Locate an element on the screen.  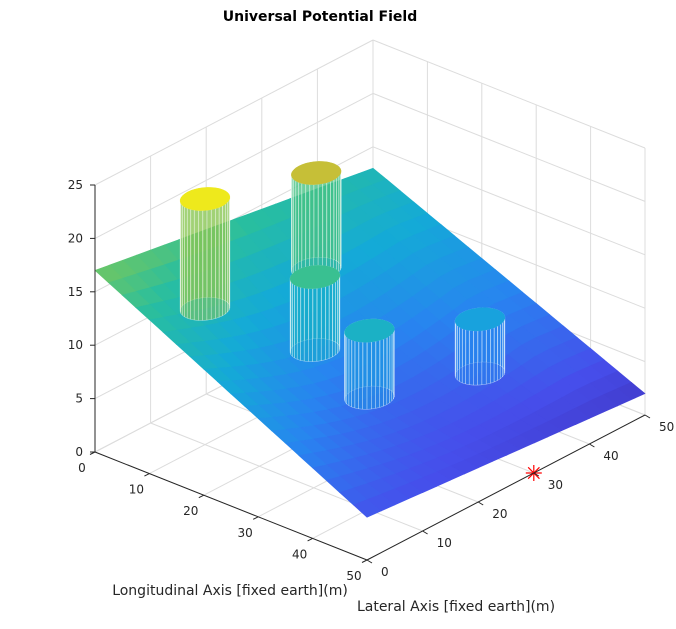
x-tick-label: 30 is located at coordinates (245, 533).